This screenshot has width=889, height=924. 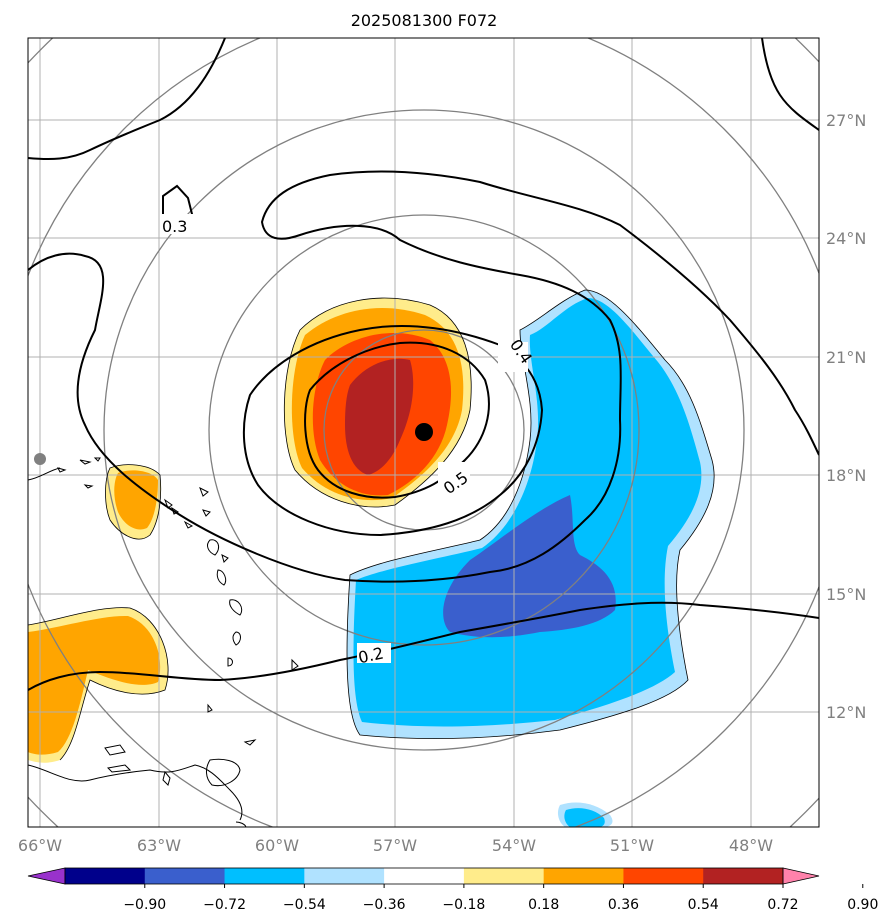 I want to click on colorbar, so click(x=423, y=876).